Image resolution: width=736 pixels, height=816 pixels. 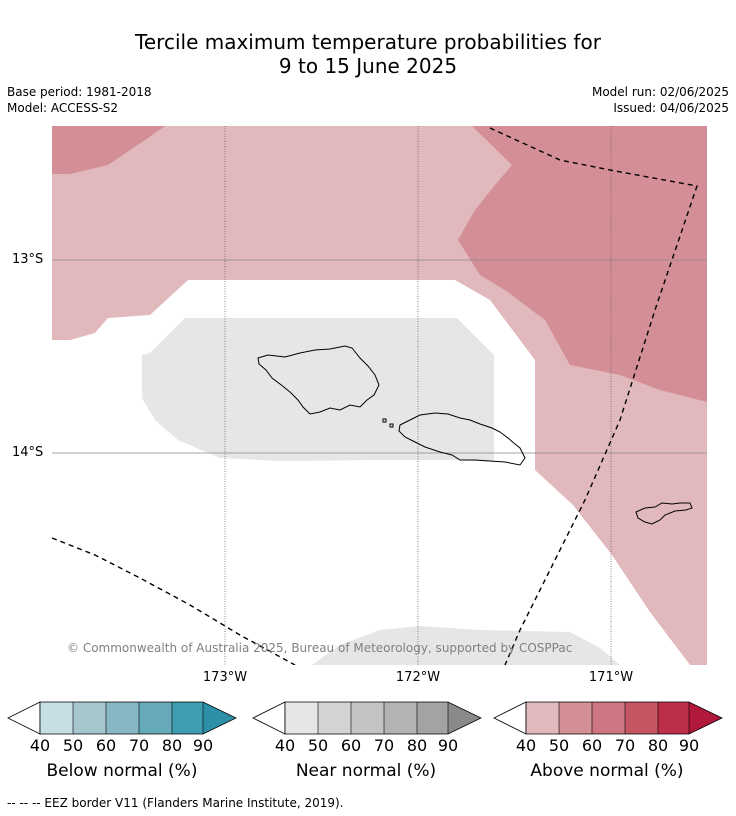 What do you see at coordinates (660, 100) in the screenshot?
I see `meta-right: Model run: 02/06/2025 Issued: 04/06/2025` at bounding box center [660, 100].